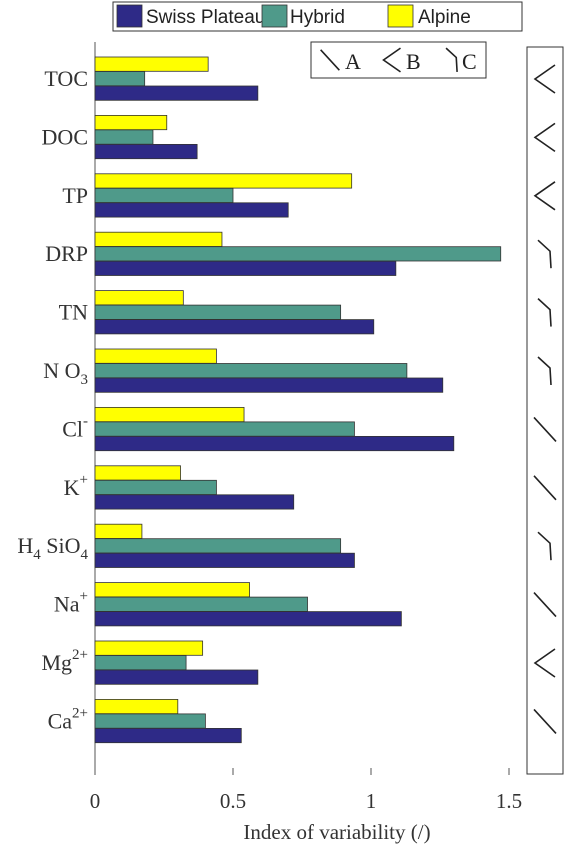 The width and height of the screenshot is (565, 850). Describe the element at coordinates (172, 590) in the screenshot. I see `bar-na-alpine` at that location.